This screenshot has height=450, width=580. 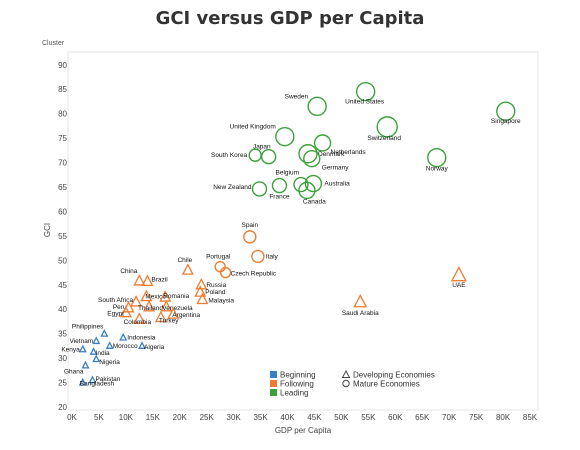 I want to click on point-new-zealand, so click(x=259, y=189).